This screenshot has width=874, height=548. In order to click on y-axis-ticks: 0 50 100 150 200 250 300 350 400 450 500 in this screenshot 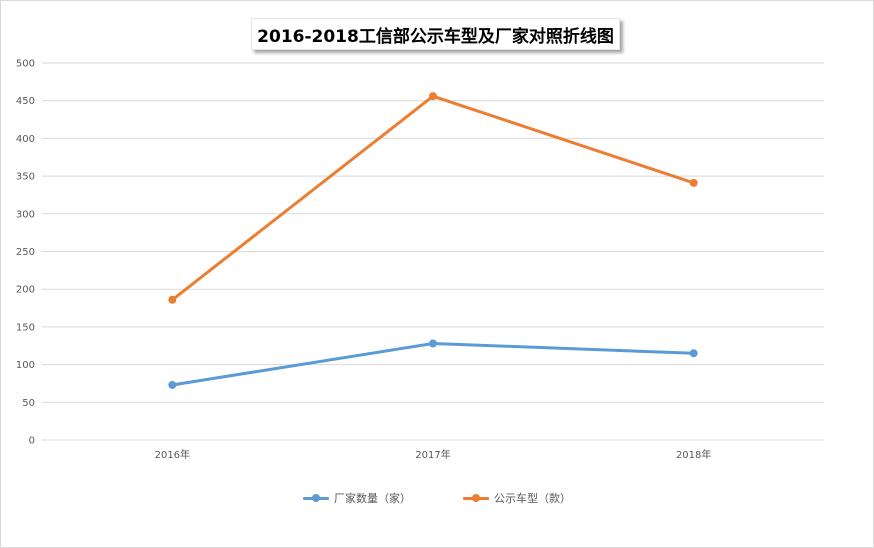, I will do `click(25, 253)`.